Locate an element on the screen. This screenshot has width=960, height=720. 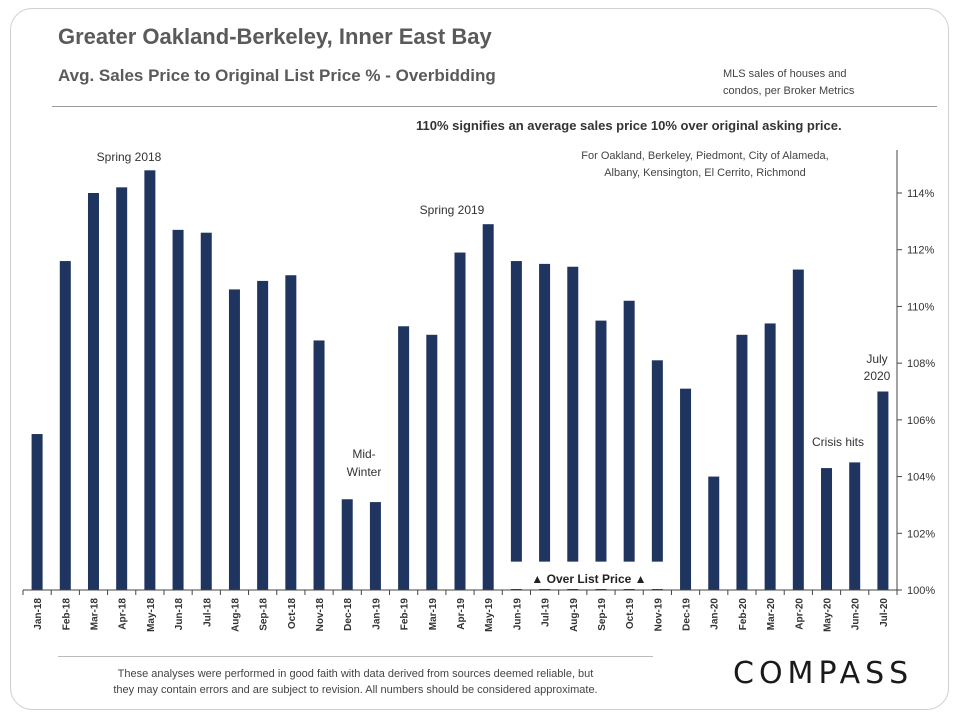
x-tick-label: Sep-19 is located at coordinates (602, 614).